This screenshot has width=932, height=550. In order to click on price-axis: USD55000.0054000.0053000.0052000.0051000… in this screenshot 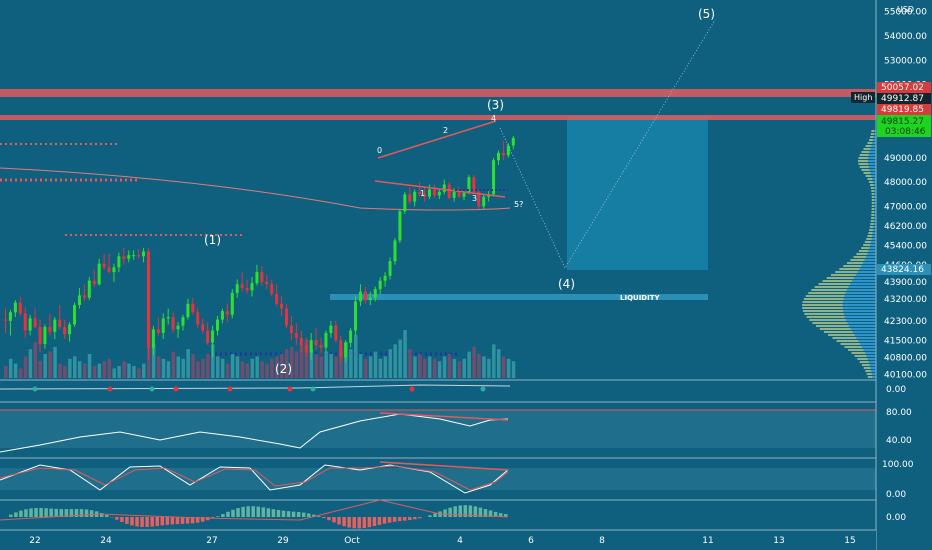, I will do `click(903, 275)`.